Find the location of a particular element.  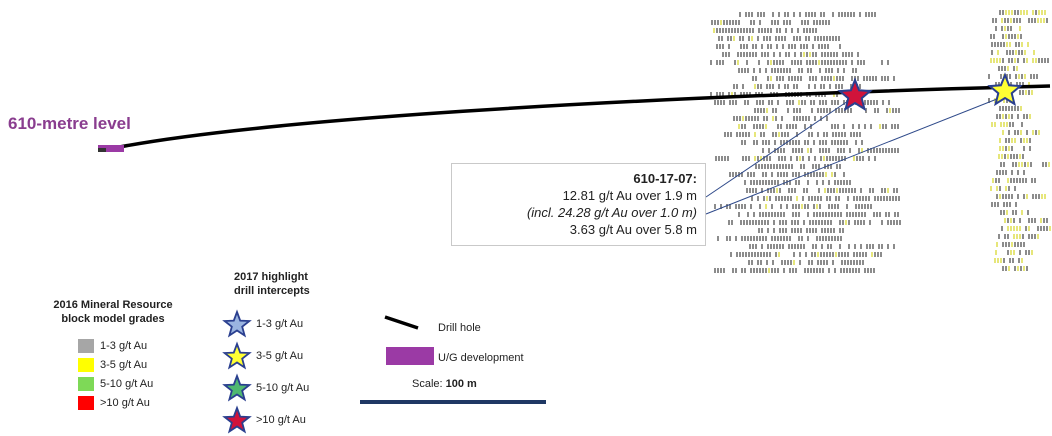

intercept-legend-item: 1-3 g/t Au is located at coordinates (277, 324).